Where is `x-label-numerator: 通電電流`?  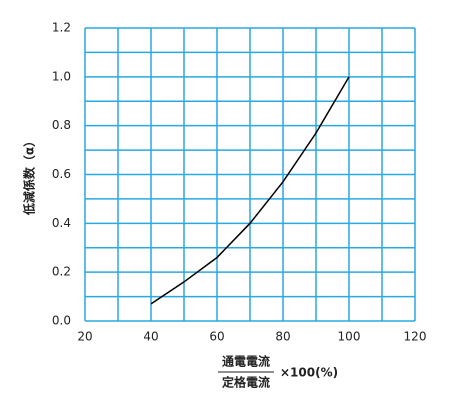
x-label-numerator: 通電電流 is located at coordinates (246, 361).